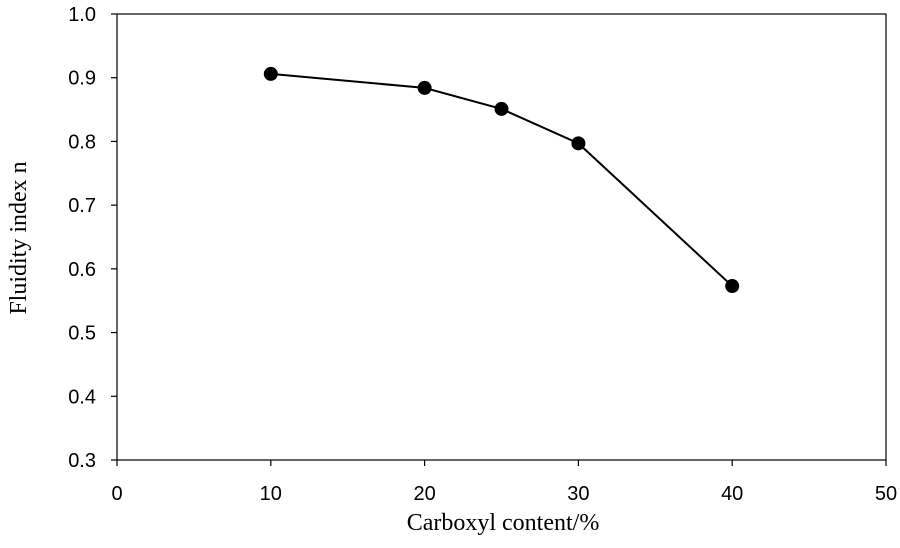 Image resolution: width=900 pixels, height=548 pixels. Describe the element at coordinates (424, 494) in the screenshot. I see `x-tick-label: 20` at that location.